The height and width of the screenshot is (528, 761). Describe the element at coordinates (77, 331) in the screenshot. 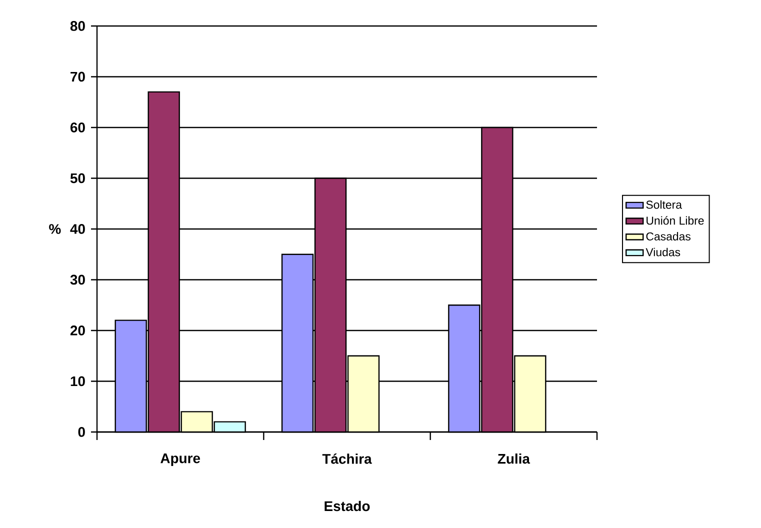

I see `y-tick-label: 20` at that location.